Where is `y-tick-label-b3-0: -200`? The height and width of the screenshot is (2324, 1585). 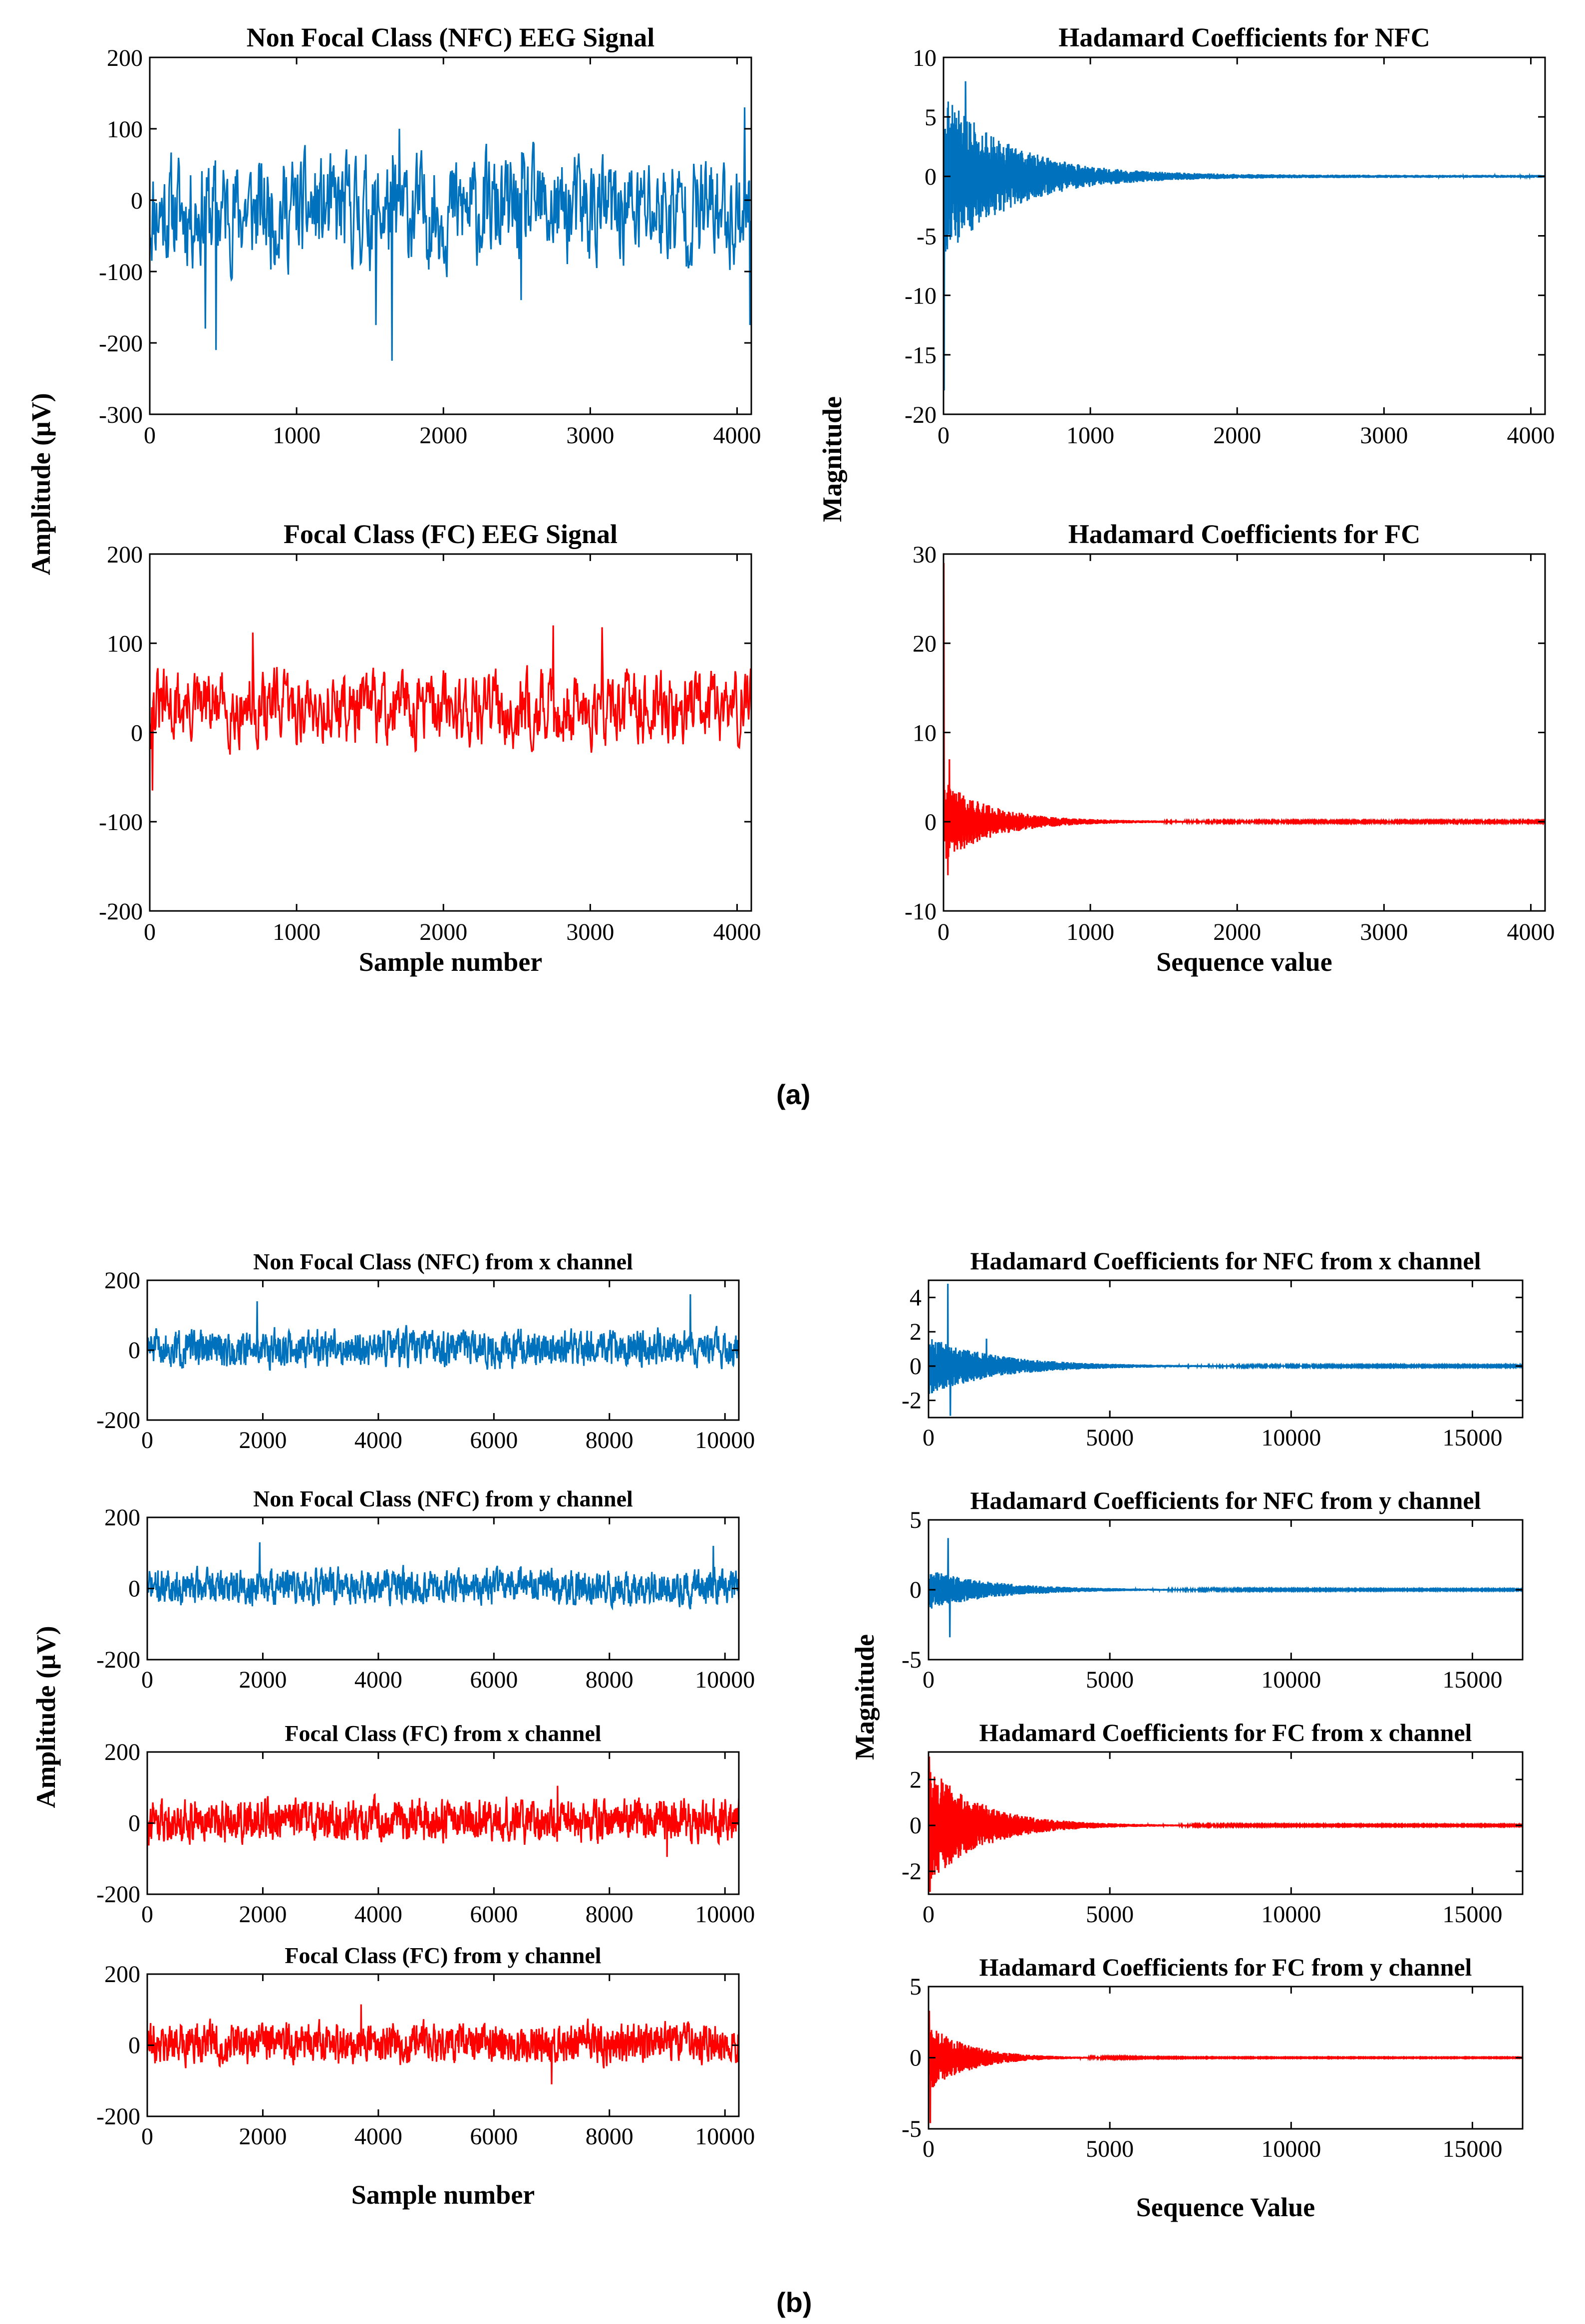
y-tick-label-b3-0: -200 is located at coordinates (118, 1660).